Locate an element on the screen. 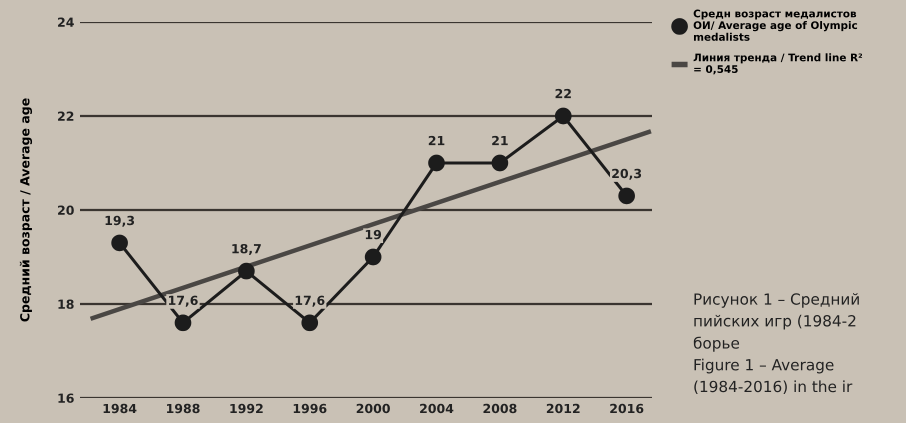 The width and height of the screenshot is (906, 423). y-tick-label: 18 is located at coordinates (66, 304).